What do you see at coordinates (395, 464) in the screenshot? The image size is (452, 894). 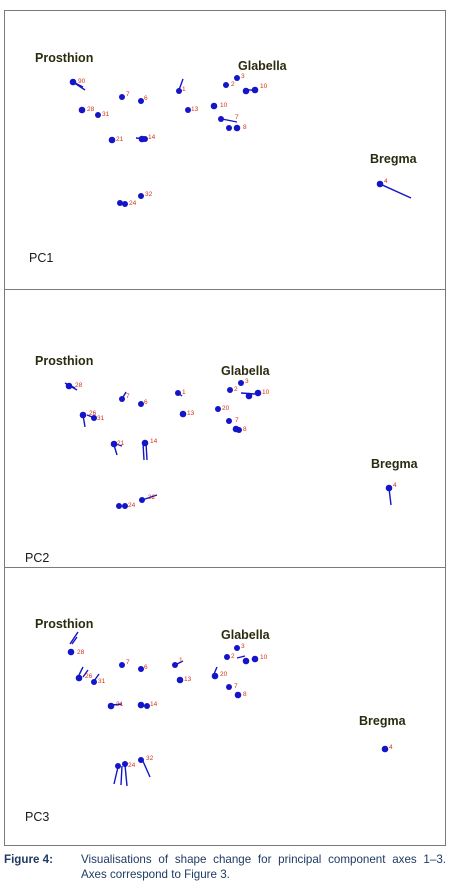 I see `pc2-bregma-label: Bregma` at bounding box center [395, 464].